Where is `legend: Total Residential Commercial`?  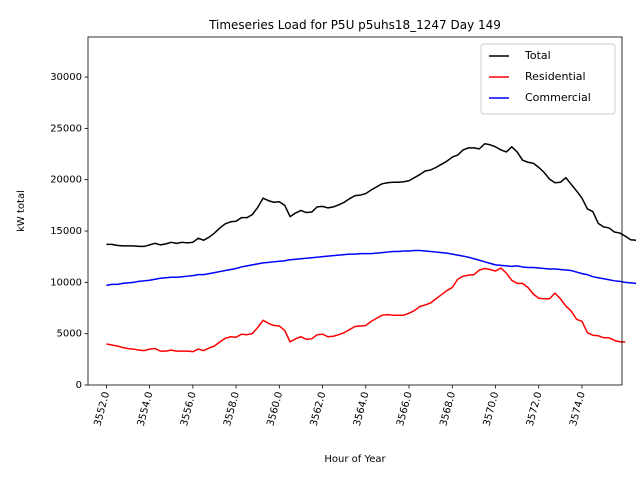
legend: Total Residential Commercial is located at coordinates (548, 79).